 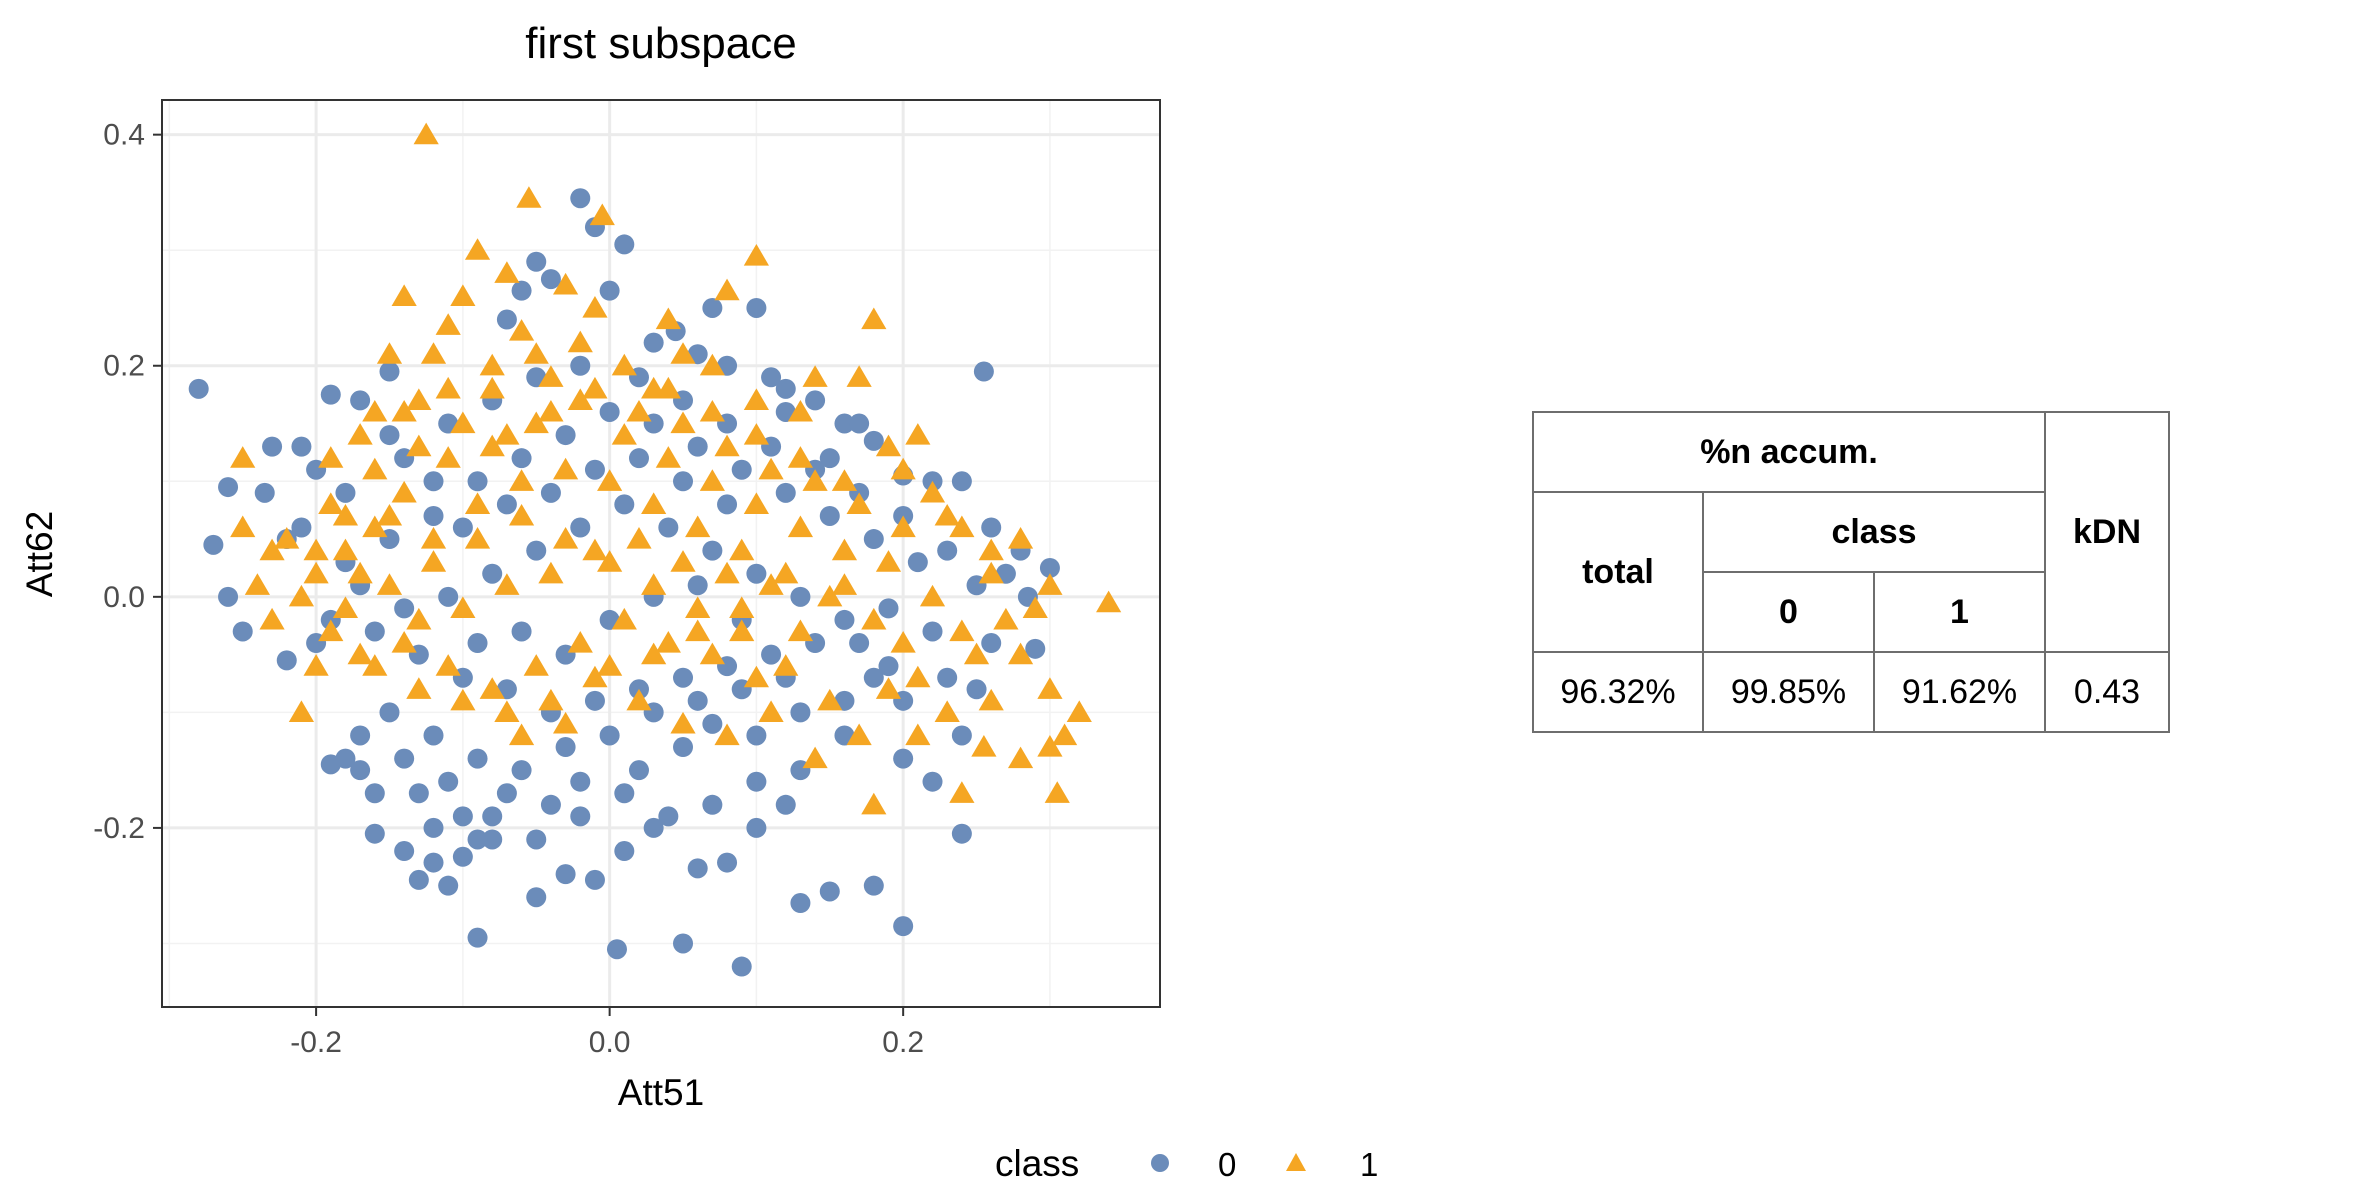 I want to click on chart-title: first subspace, so click(x=660, y=43).